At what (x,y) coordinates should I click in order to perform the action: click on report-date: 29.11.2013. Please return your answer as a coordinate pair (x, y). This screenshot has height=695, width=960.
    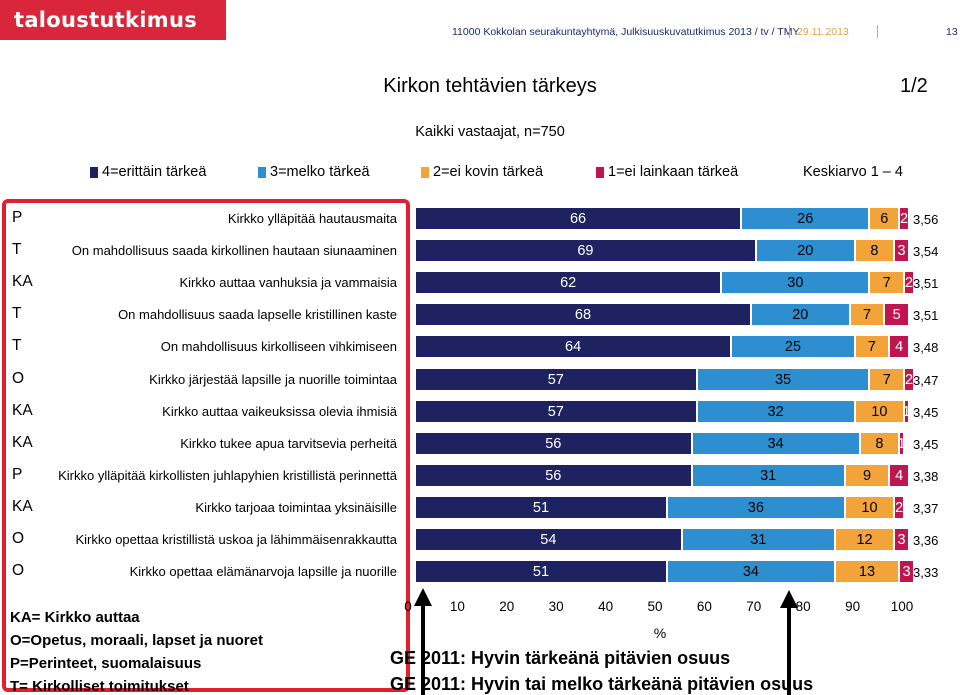
    Looking at the image, I should click on (823, 32).